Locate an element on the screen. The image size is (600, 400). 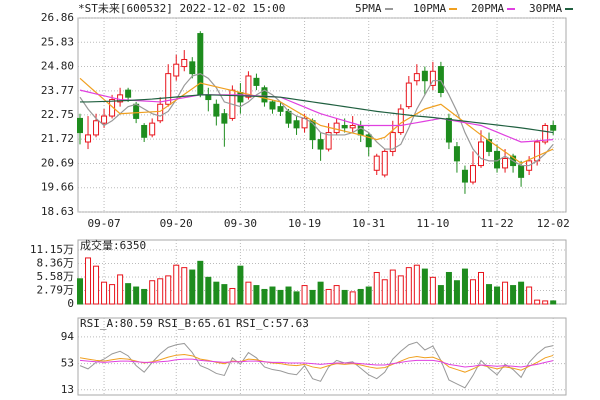
ma-line is located at coordinates (316, 116).